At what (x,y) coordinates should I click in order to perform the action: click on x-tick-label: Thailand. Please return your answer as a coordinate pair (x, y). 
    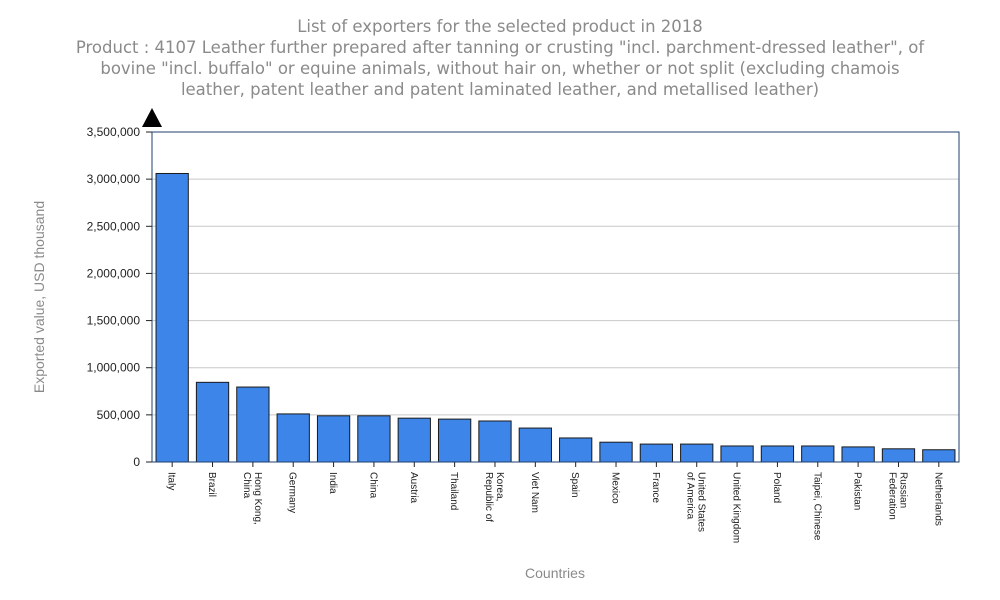
    Looking at the image, I should click on (453, 491).